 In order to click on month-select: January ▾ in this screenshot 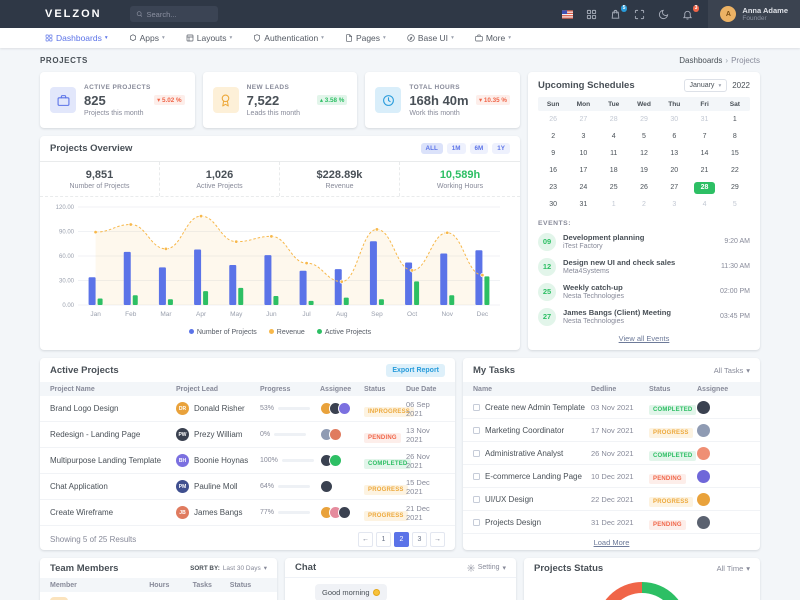, I will do `click(705, 85)`.